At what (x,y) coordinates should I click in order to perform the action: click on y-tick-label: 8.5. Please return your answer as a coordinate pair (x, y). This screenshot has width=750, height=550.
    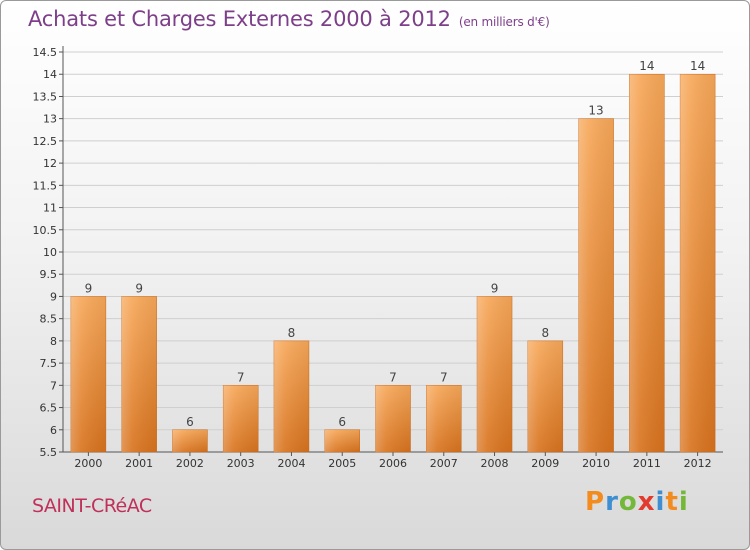
    Looking at the image, I should click on (49, 319).